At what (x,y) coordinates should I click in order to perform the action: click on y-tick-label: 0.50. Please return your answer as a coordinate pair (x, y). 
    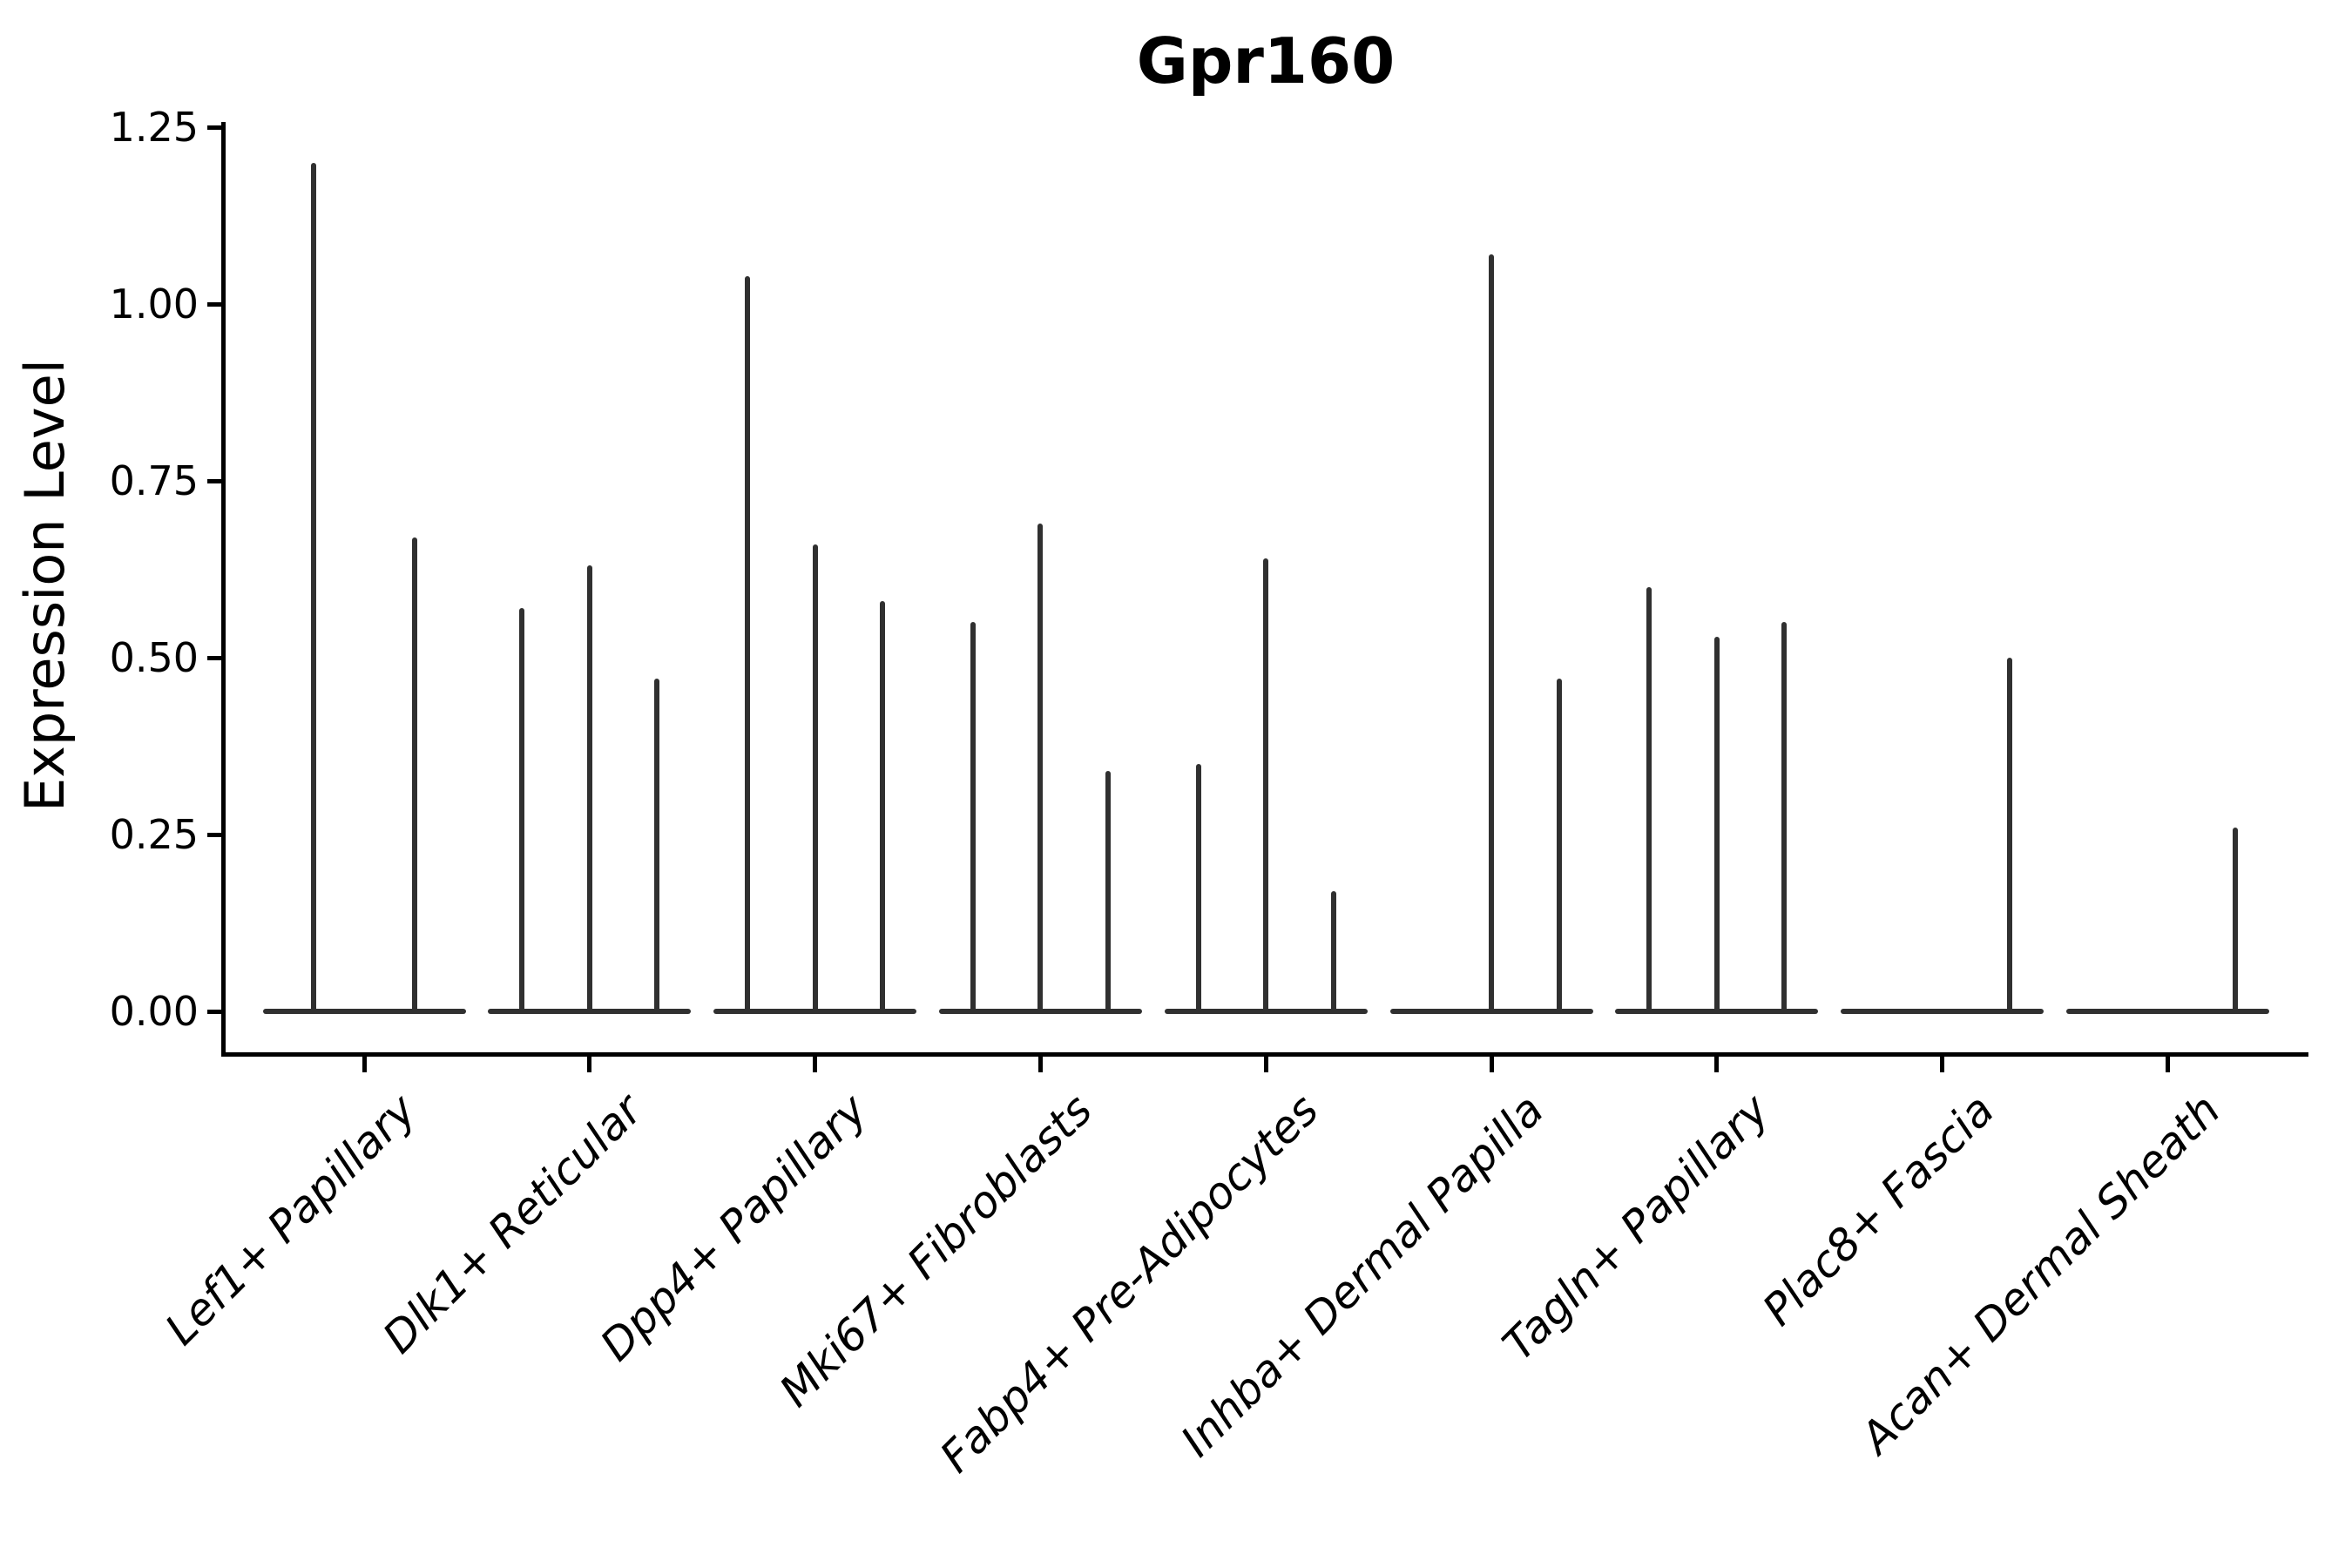
    Looking at the image, I should click on (154, 657).